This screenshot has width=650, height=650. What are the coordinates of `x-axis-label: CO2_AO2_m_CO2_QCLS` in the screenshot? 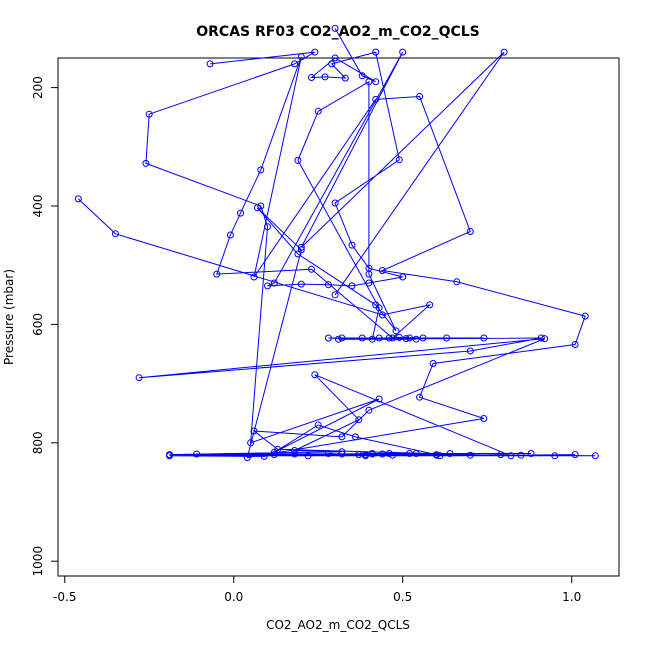 It's located at (338, 625).